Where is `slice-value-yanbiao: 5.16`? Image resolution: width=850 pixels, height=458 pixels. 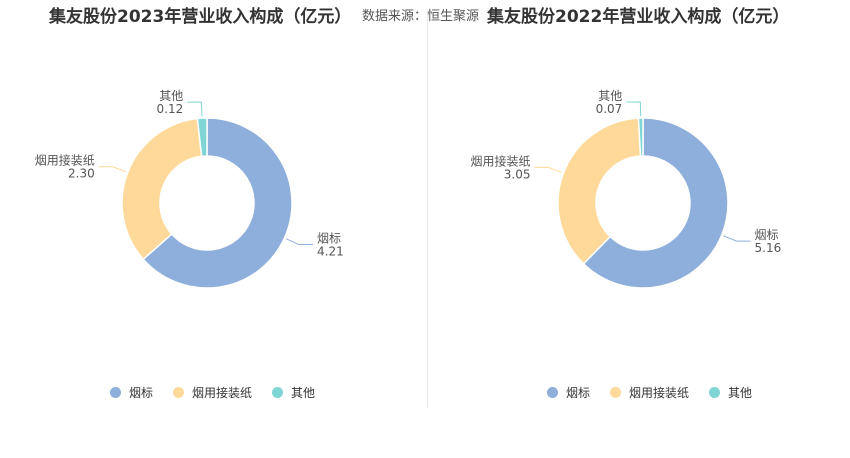
slice-value-yanbiao: 5.16 is located at coordinates (768, 248).